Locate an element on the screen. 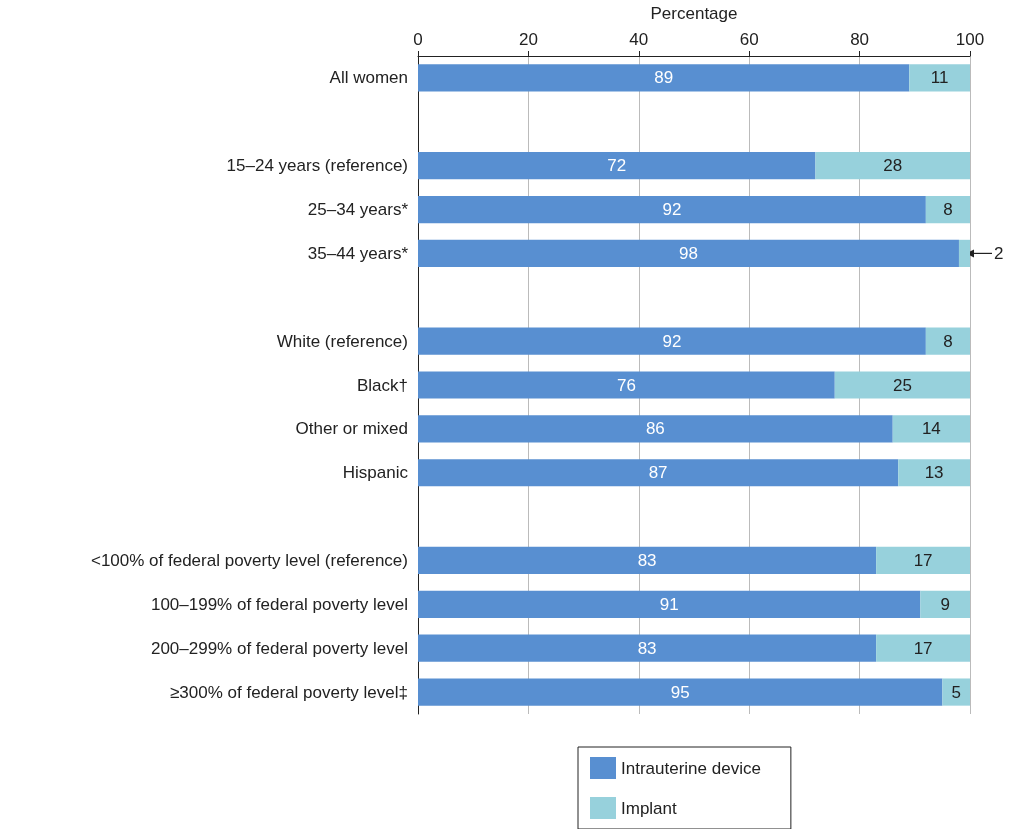 The image size is (1010, 829). y-tick-label: ≥300% of federal poverty level‡ is located at coordinates (288, 692).